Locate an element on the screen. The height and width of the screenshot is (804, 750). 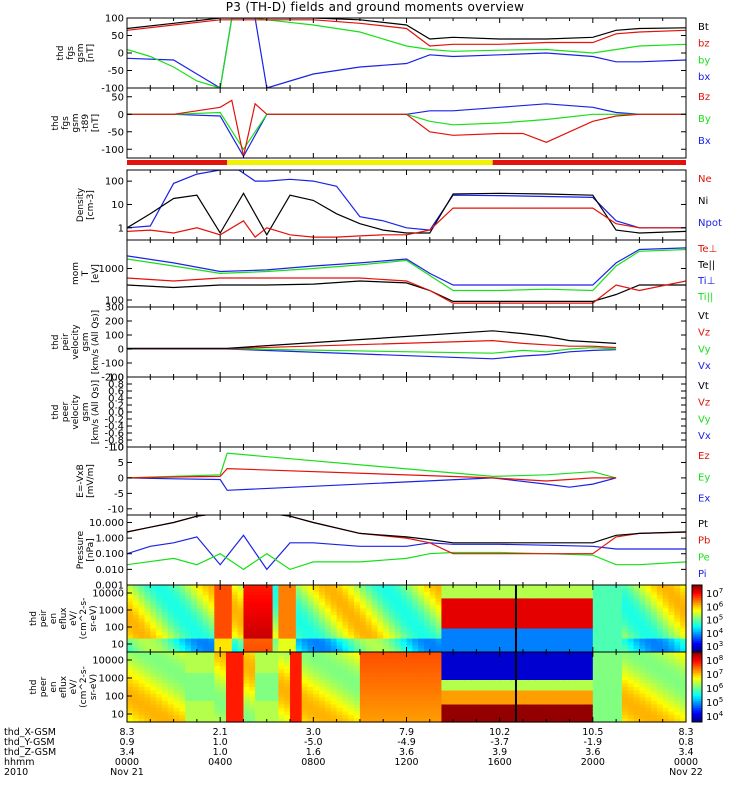
axis-x-gsm-value: 3.0 is located at coordinates (313, 732).